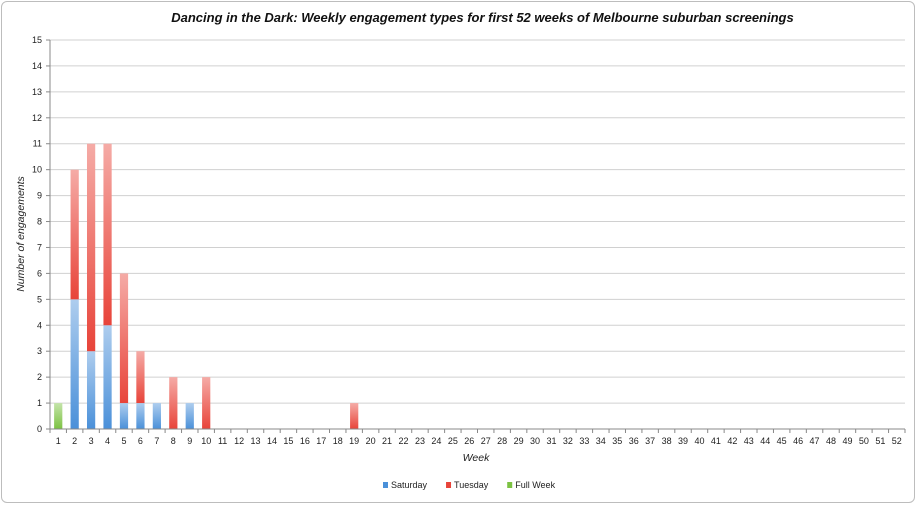 Image resolution: width=918 pixels, height=506 pixels. What do you see at coordinates (617, 441) in the screenshot?
I see `x-tick-label: 35` at bounding box center [617, 441].